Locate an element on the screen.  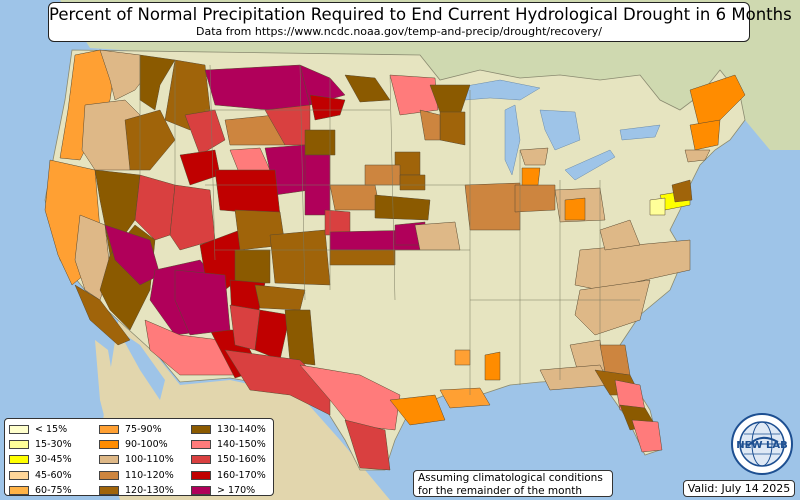
region-wi-north is located at coordinates (452, 128).